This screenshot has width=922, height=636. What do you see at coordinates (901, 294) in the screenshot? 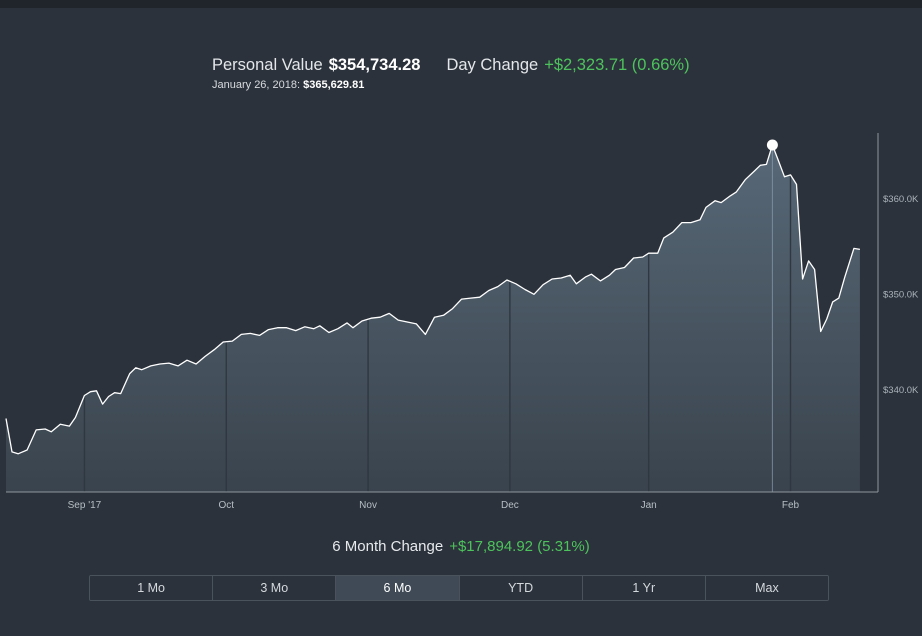
I see `y-tick-label: $350.0K` at bounding box center [901, 294].